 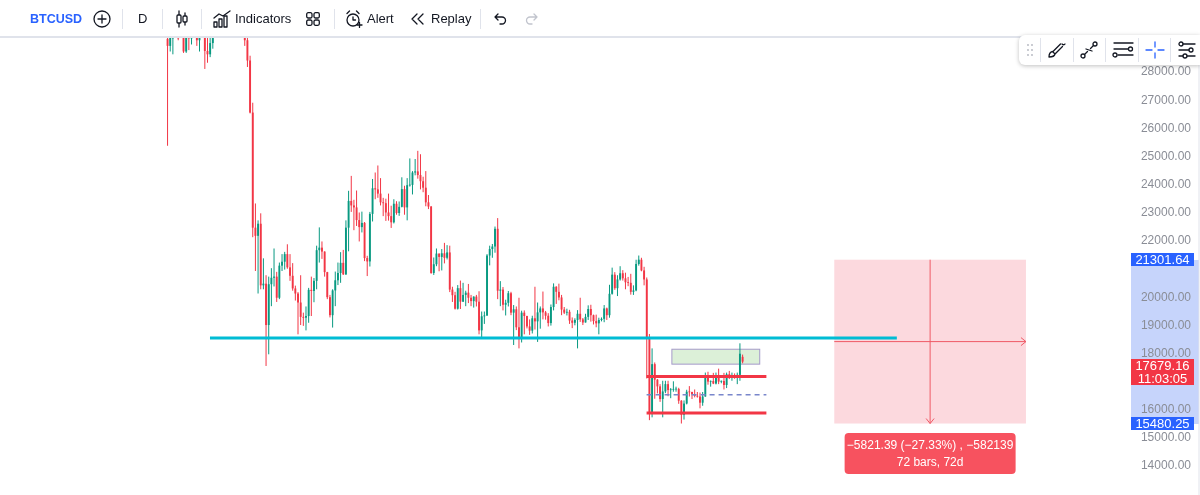 What do you see at coordinates (380, 19) in the screenshot?
I see `text: Alert` at bounding box center [380, 19].